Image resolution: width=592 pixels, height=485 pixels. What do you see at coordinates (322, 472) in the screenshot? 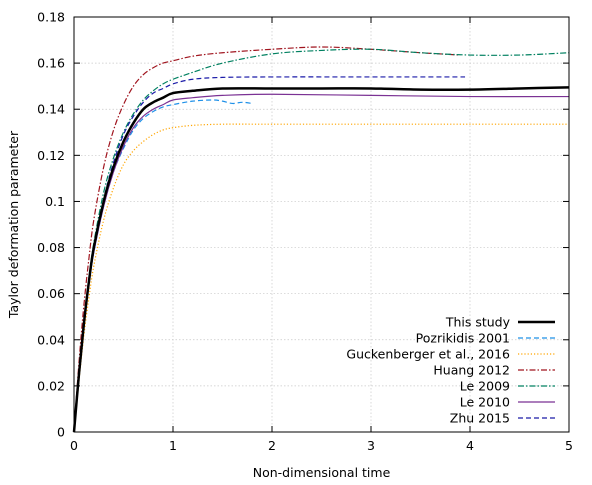
I see `x-axis-label: Non-dimensional time` at bounding box center [322, 472].